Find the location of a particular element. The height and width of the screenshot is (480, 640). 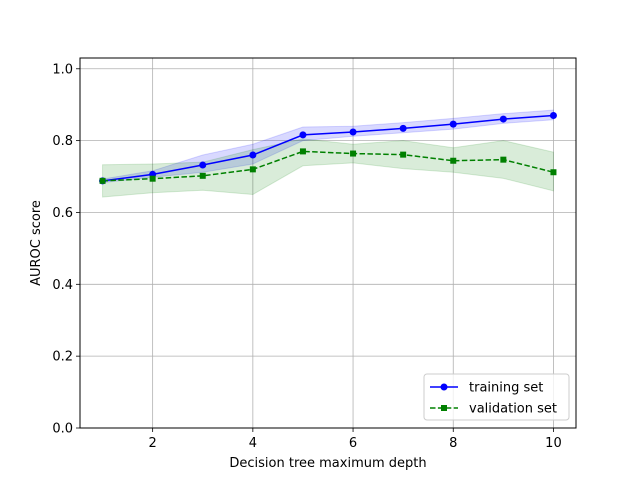

x-tick-label: 6 is located at coordinates (353, 443).